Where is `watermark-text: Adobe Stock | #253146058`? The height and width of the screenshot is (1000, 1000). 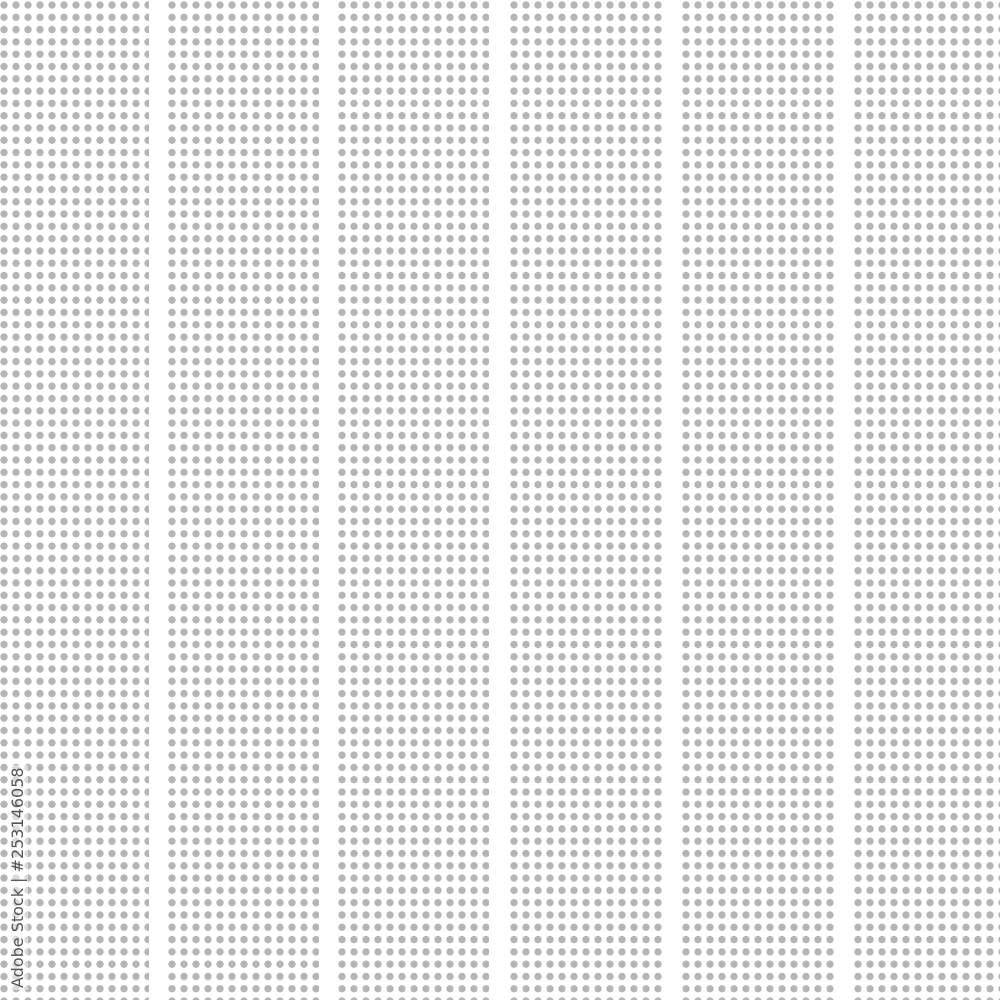 watermark-text: Adobe Stock | #253146058 is located at coordinates (18, 877).